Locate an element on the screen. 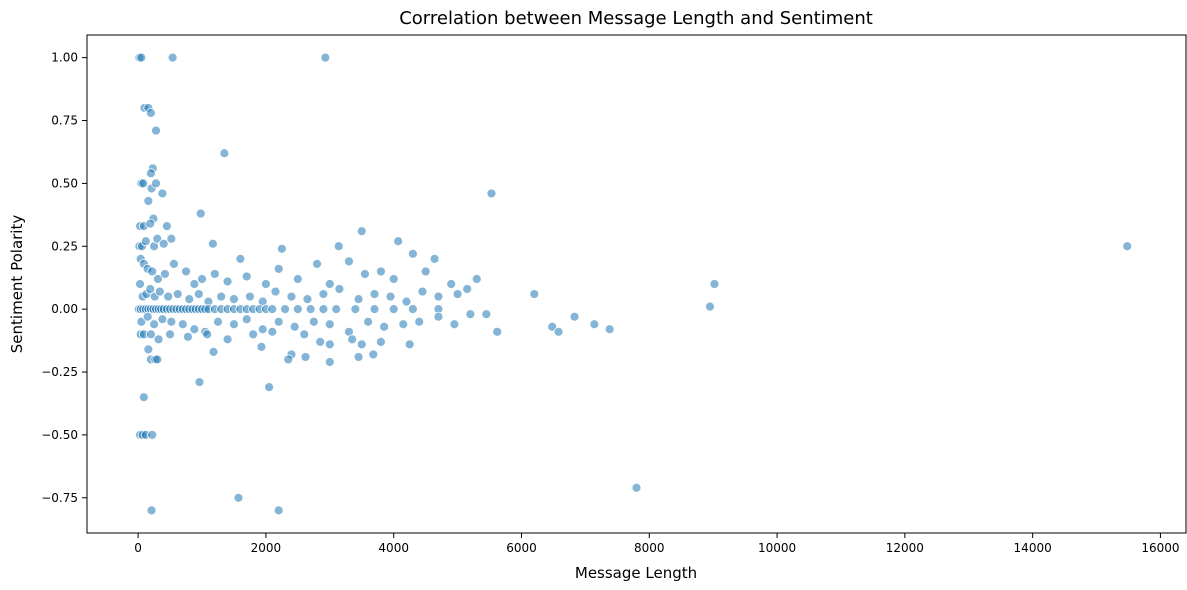  y-tick-label: 0.75 is located at coordinates (64, 121).